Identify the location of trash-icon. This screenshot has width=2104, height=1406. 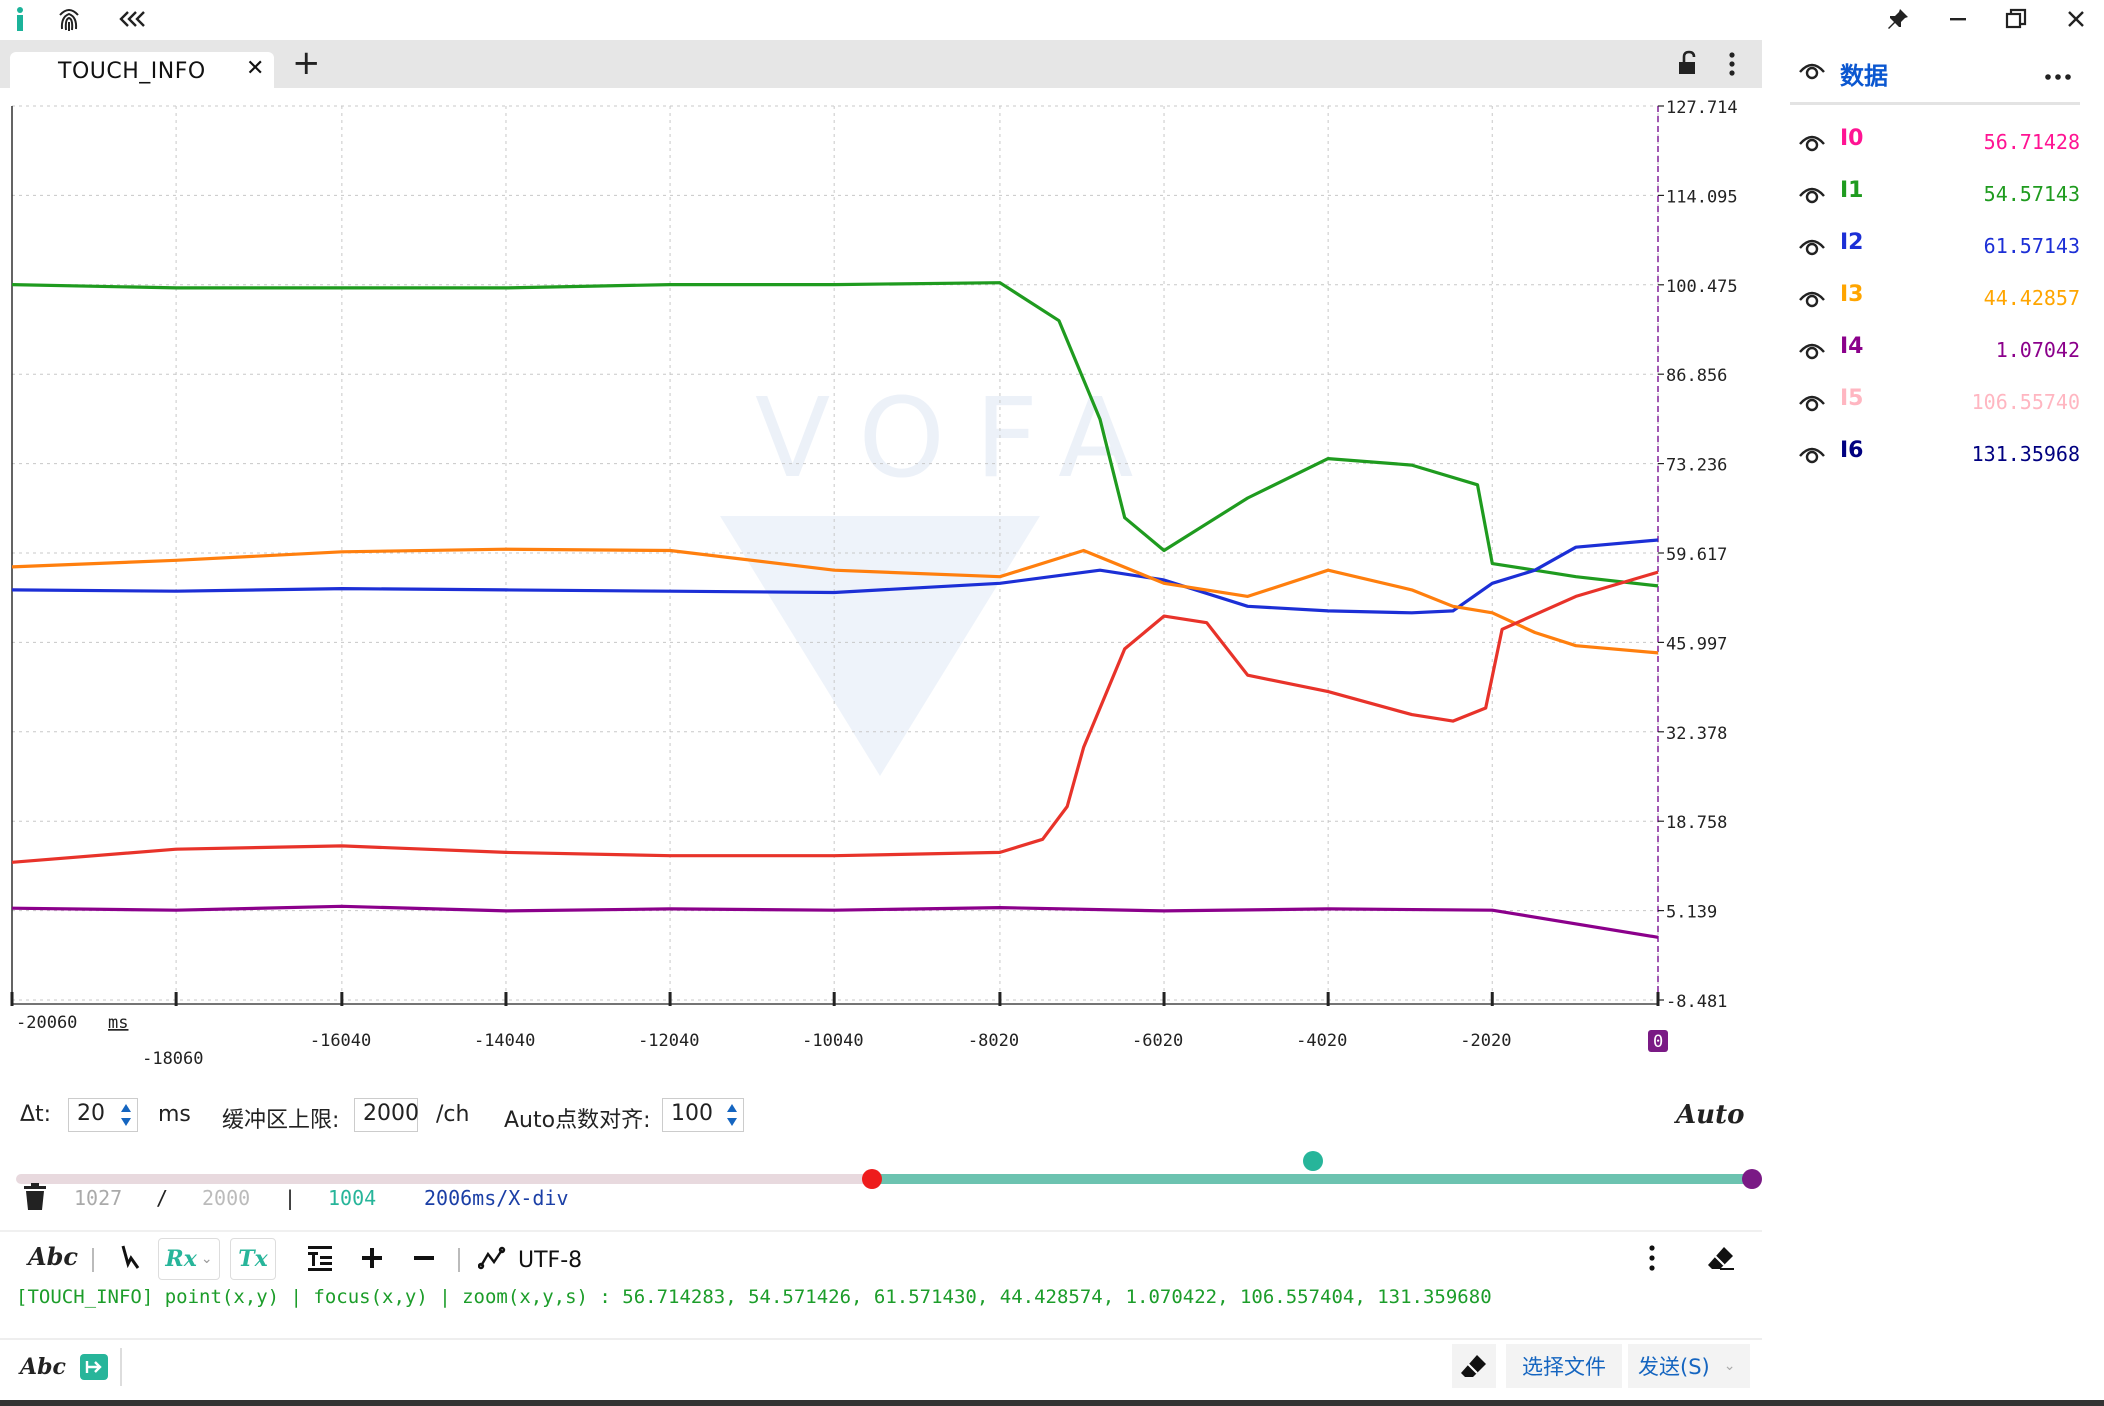
(35, 1199).